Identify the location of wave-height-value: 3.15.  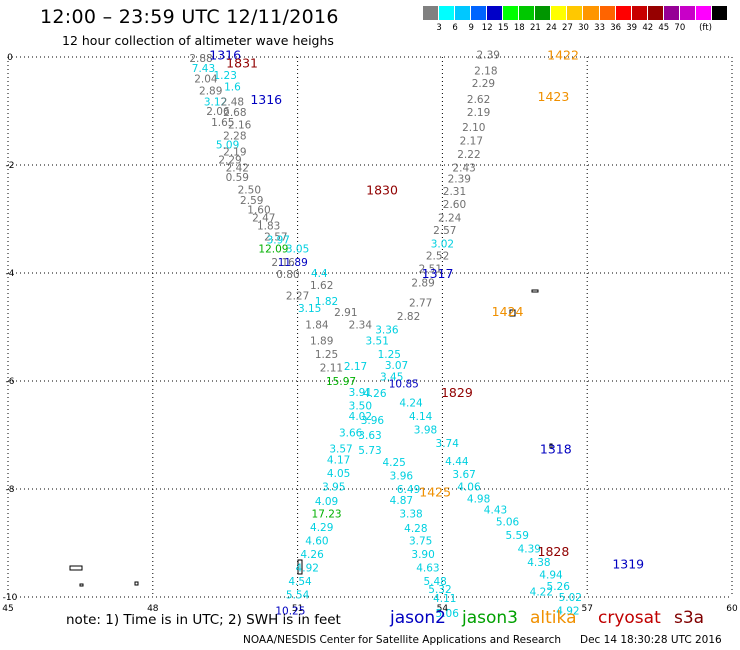
(309, 309).